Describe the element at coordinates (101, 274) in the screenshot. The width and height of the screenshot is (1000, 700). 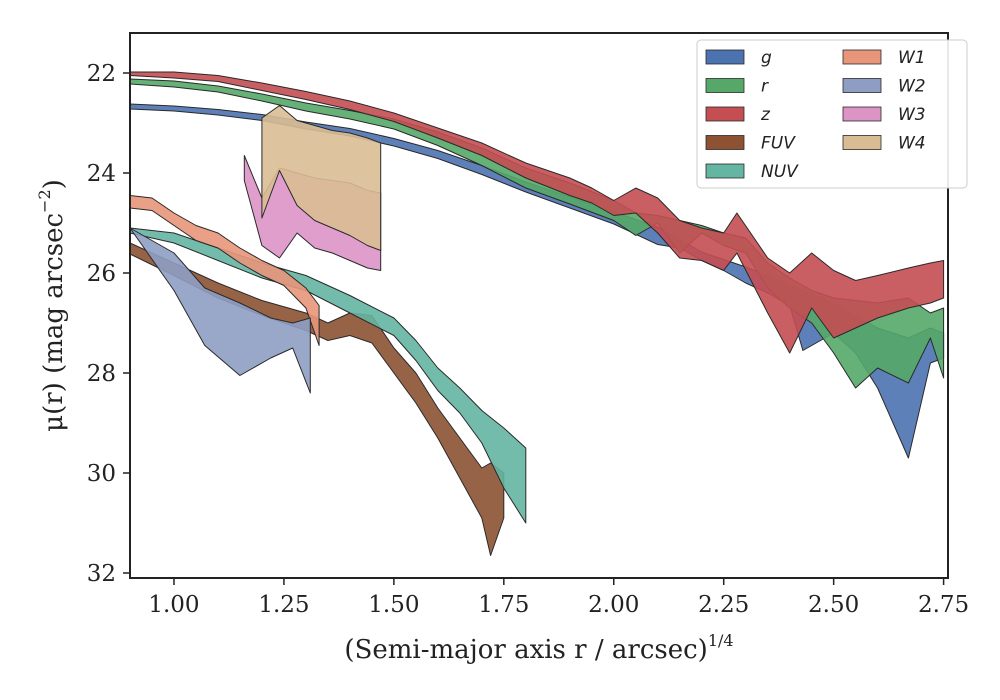
I see `y-tick-label: 26` at that location.